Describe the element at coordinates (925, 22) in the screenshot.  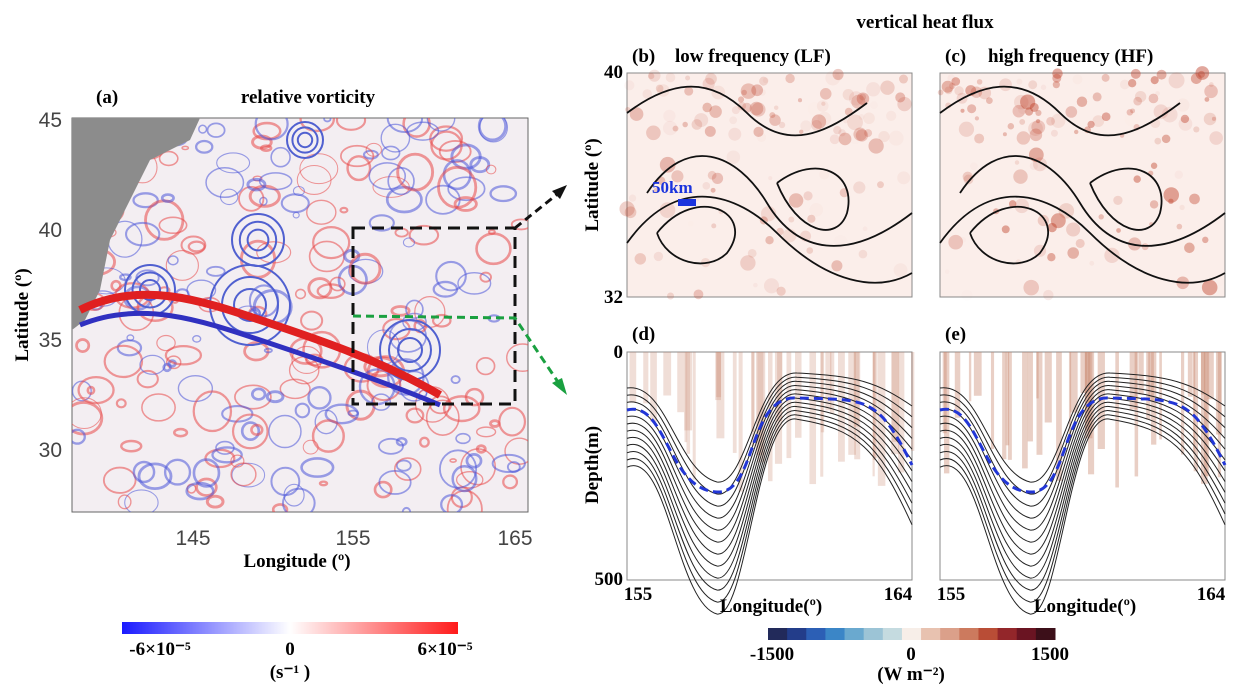
I see `group-title: vertical heat flux` at that location.